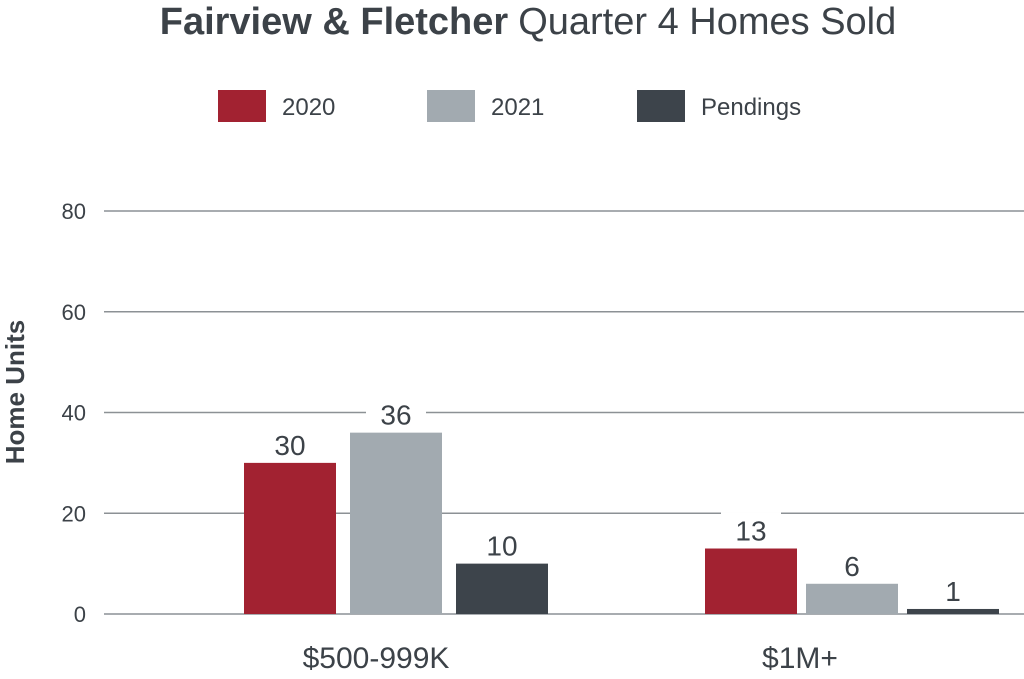  I want to click on legend: 2020 2021 Pendings, so click(509, 106).